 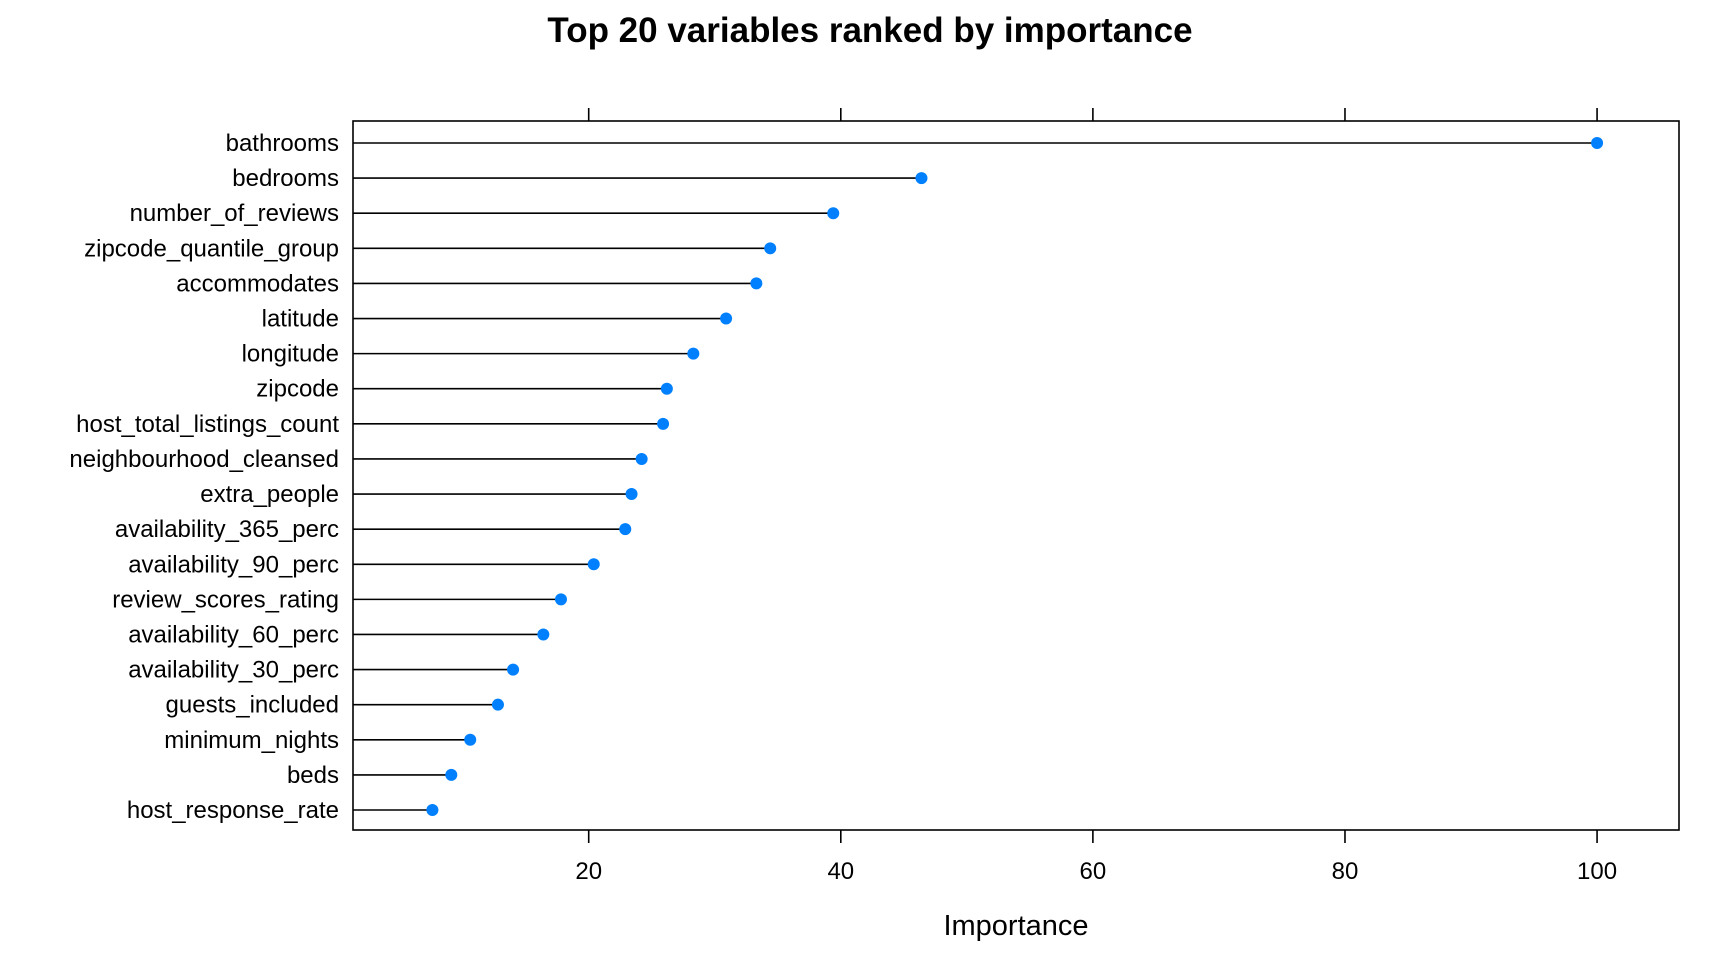 I want to click on category-label: accommodates, so click(x=257, y=283).